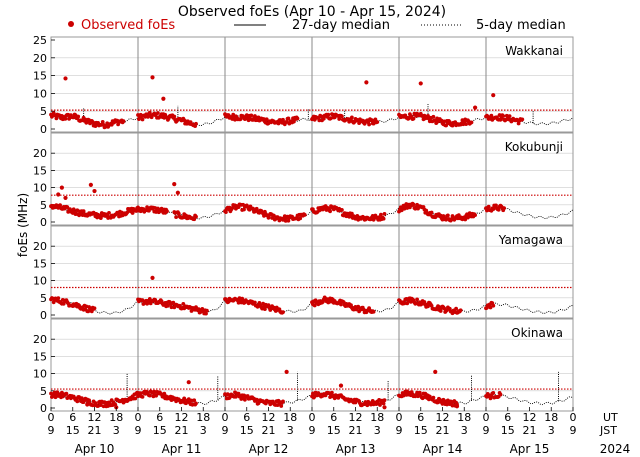 This screenshot has height=457, width=640. I want to click on year-label: 2024, so click(615, 449).